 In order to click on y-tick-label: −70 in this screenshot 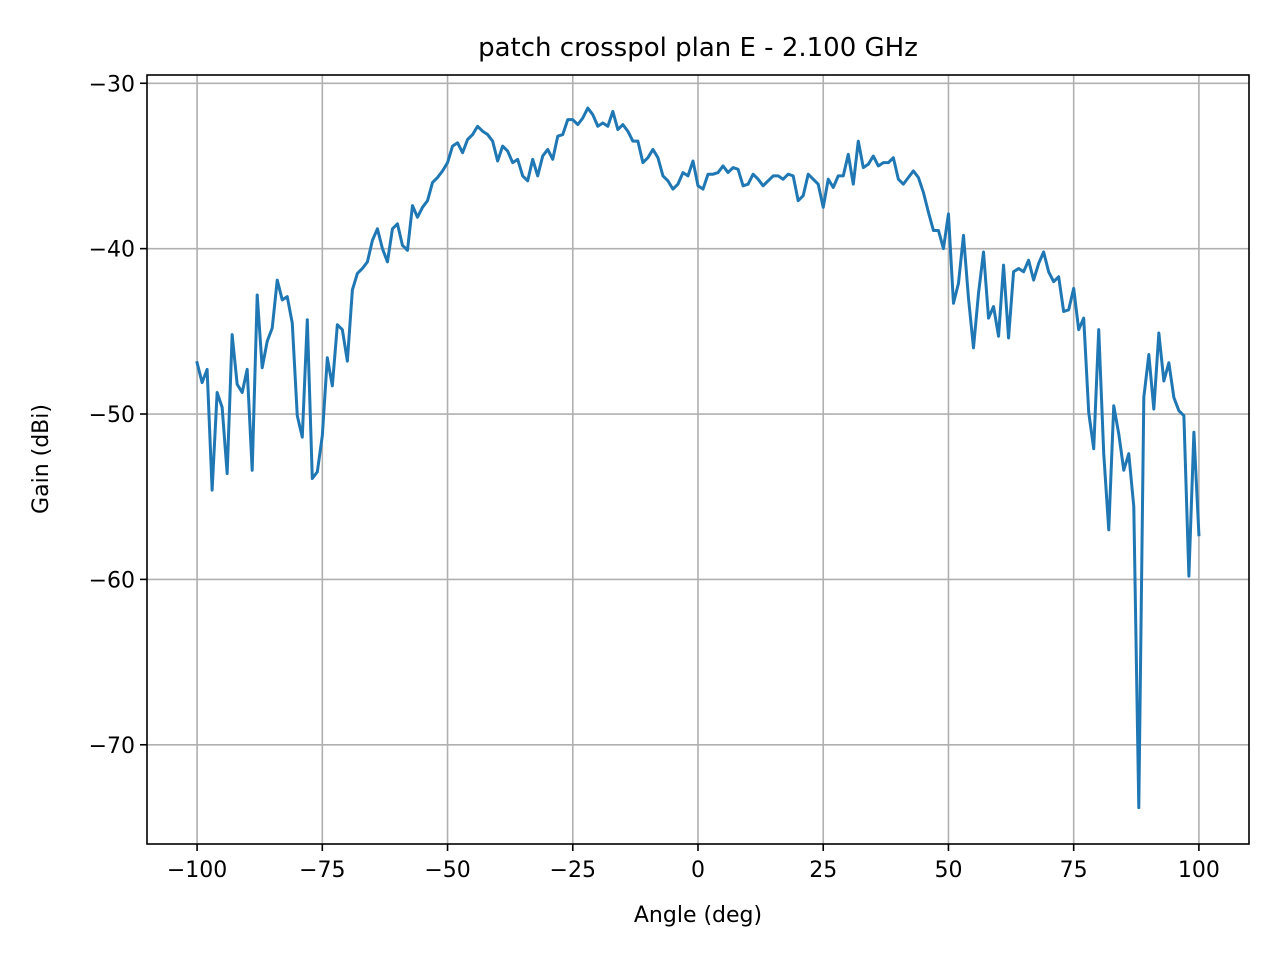, I will do `click(112, 746)`.